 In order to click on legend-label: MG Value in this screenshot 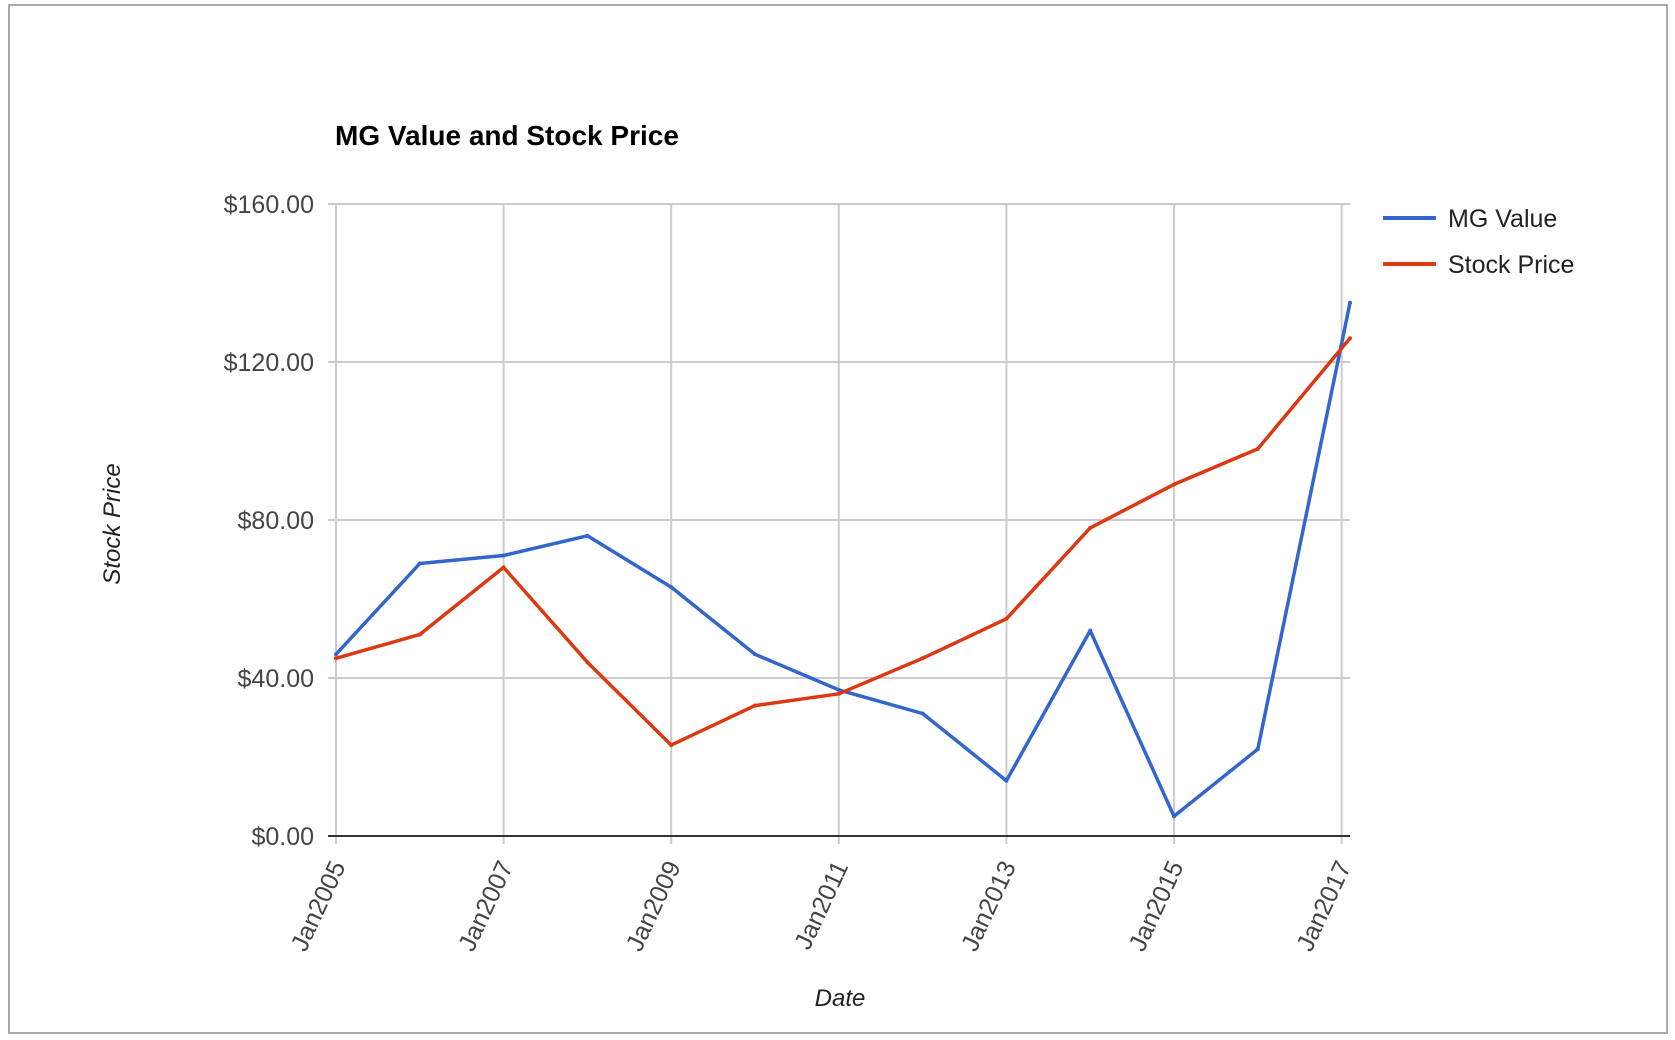, I will do `click(1502, 219)`.